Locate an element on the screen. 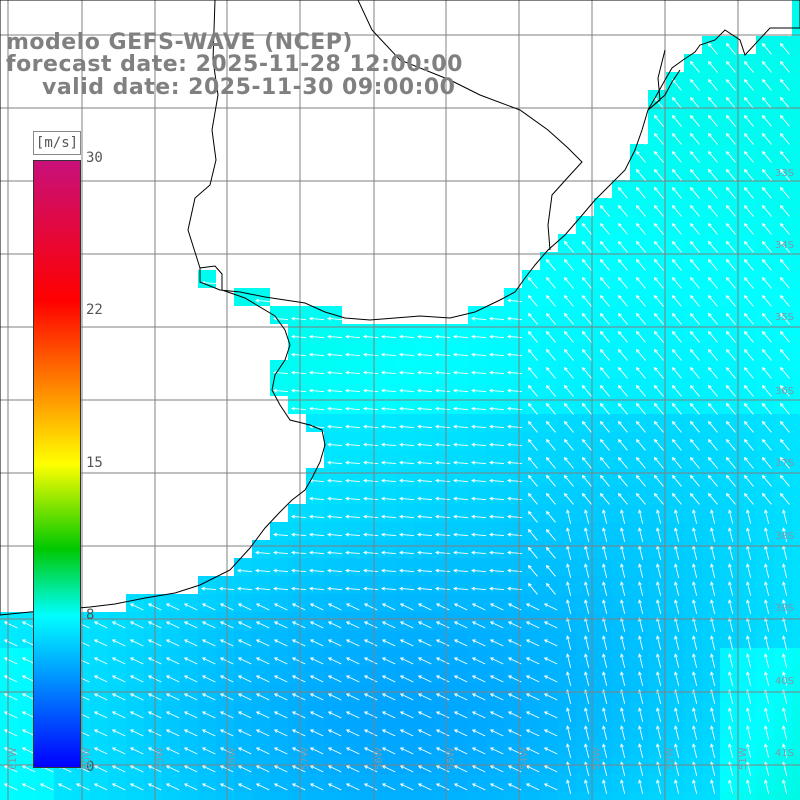  lat-label: 36S is located at coordinates (785, 391).